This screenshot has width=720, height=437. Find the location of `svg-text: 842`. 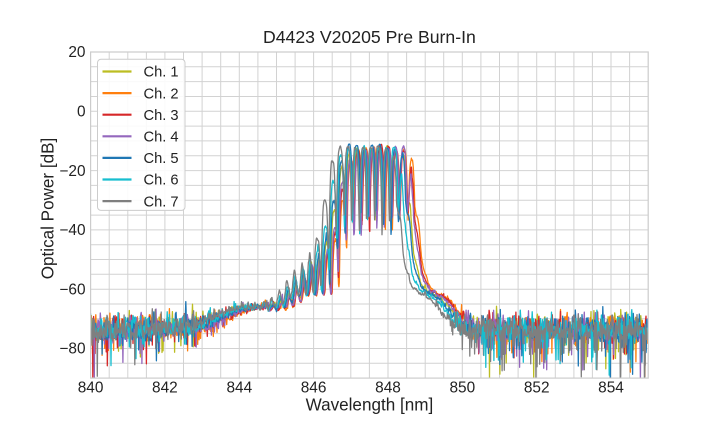

svg-text: 842 is located at coordinates (165, 387).